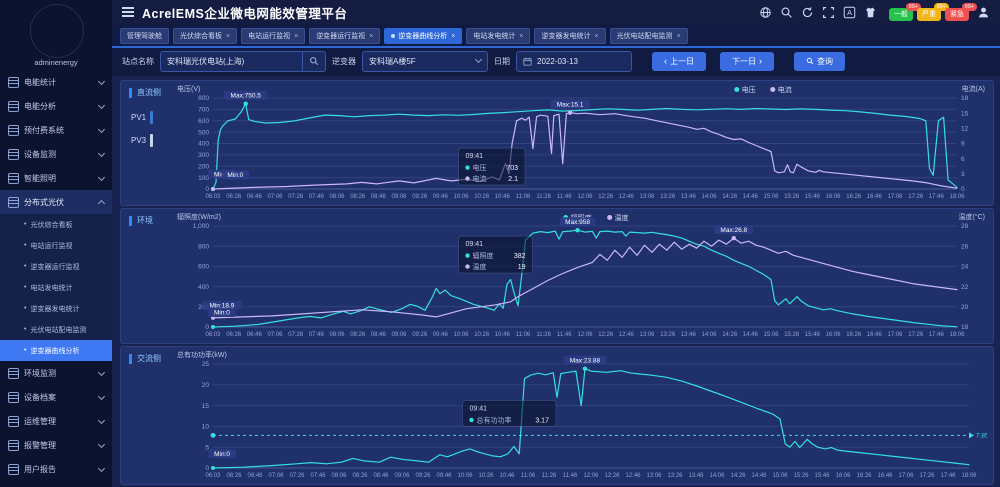  Describe the element at coordinates (647, 197) in the screenshot. I see `svg-text: 13:06` at that location.